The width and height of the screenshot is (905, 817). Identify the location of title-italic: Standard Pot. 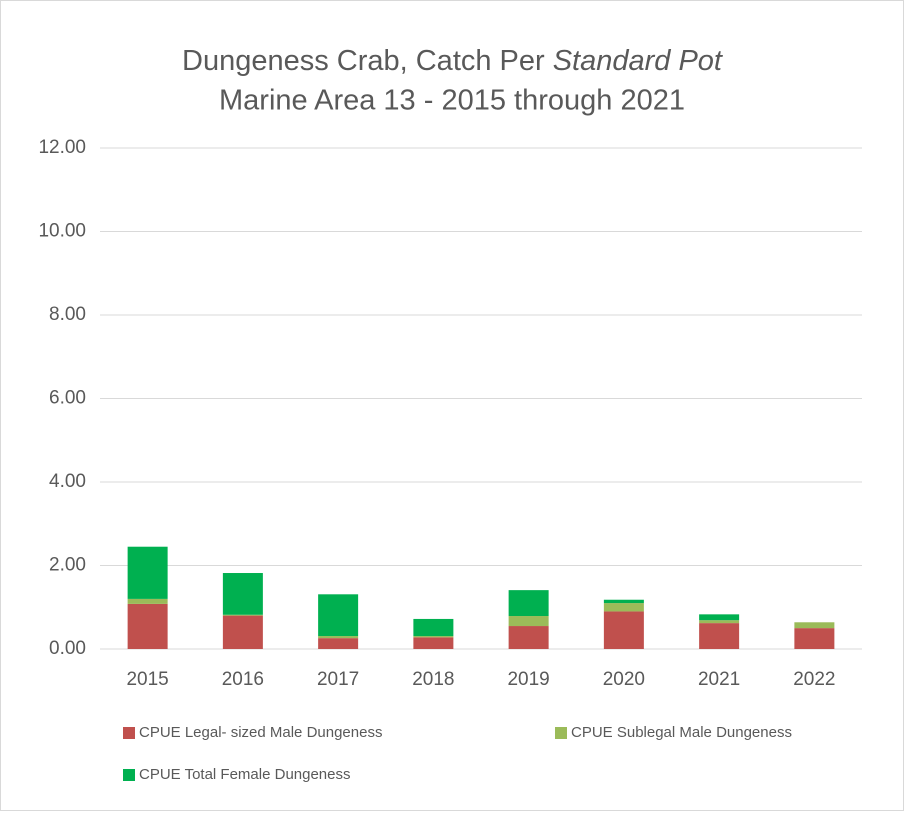
(638, 61).